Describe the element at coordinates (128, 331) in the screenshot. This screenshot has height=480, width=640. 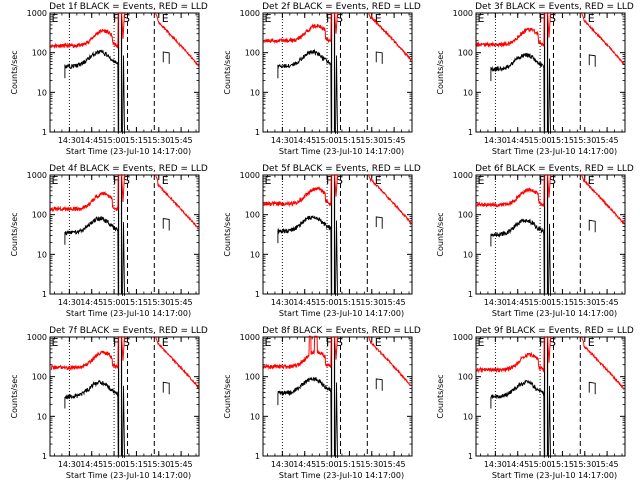
I see `panel-title: Det 7f BLACK = Events, RED = LLD` at that location.